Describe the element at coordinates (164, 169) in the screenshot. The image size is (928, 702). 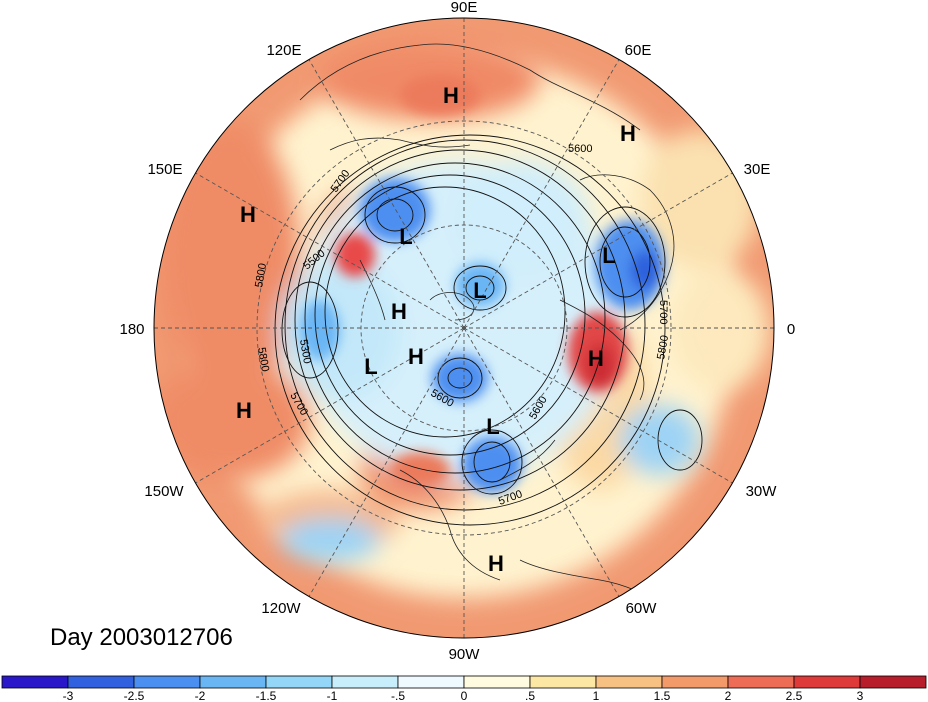
I see `lon-label-150e: 150E` at that location.